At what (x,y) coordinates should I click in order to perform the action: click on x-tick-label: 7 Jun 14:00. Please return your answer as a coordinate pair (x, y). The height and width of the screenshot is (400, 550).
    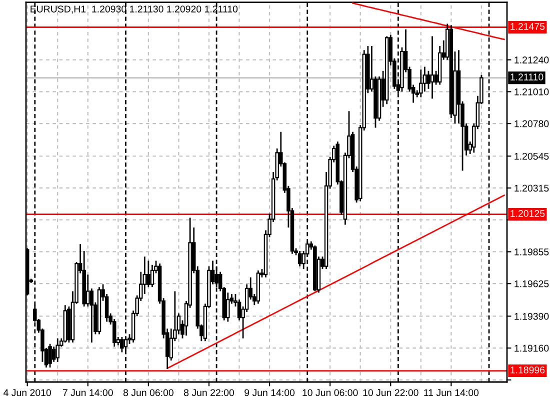
    Looking at the image, I should click on (87, 392).